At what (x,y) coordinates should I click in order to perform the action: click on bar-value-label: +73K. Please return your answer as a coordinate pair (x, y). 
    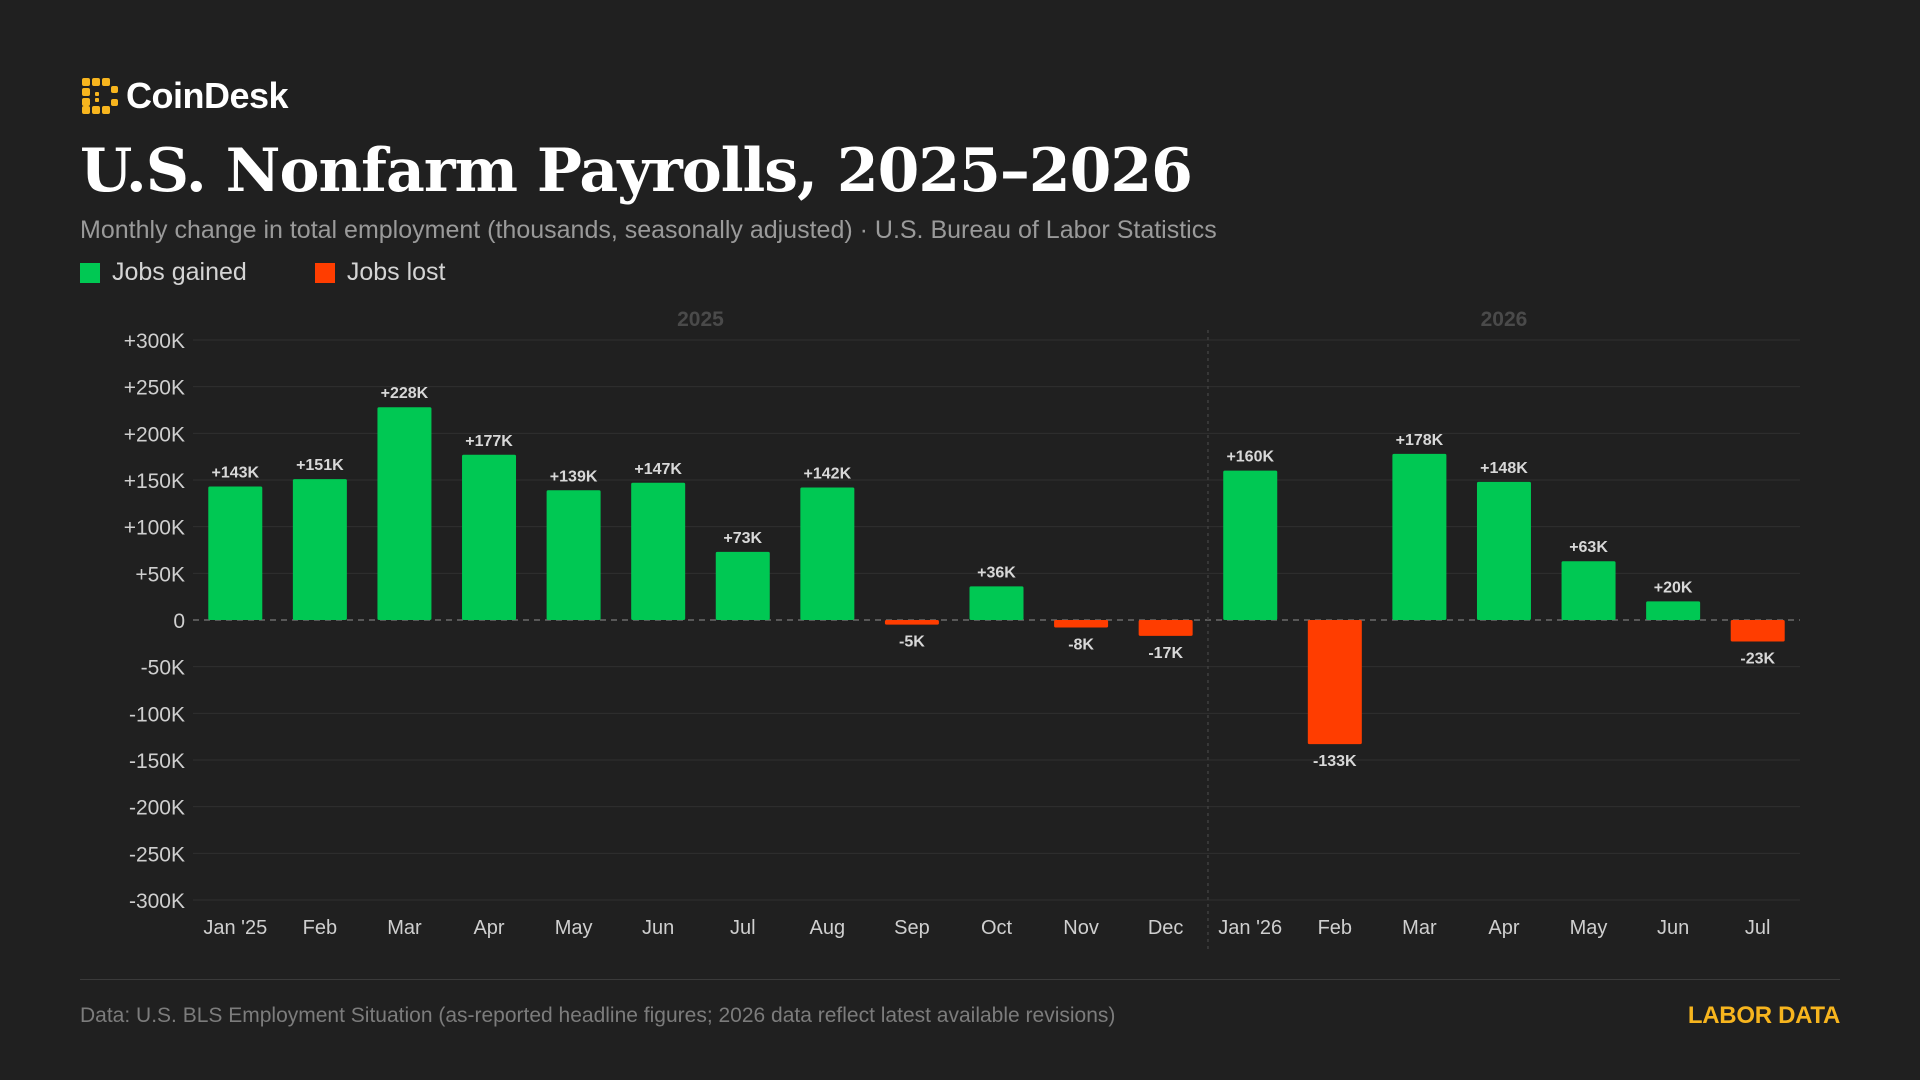
    Looking at the image, I should click on (742, 538).